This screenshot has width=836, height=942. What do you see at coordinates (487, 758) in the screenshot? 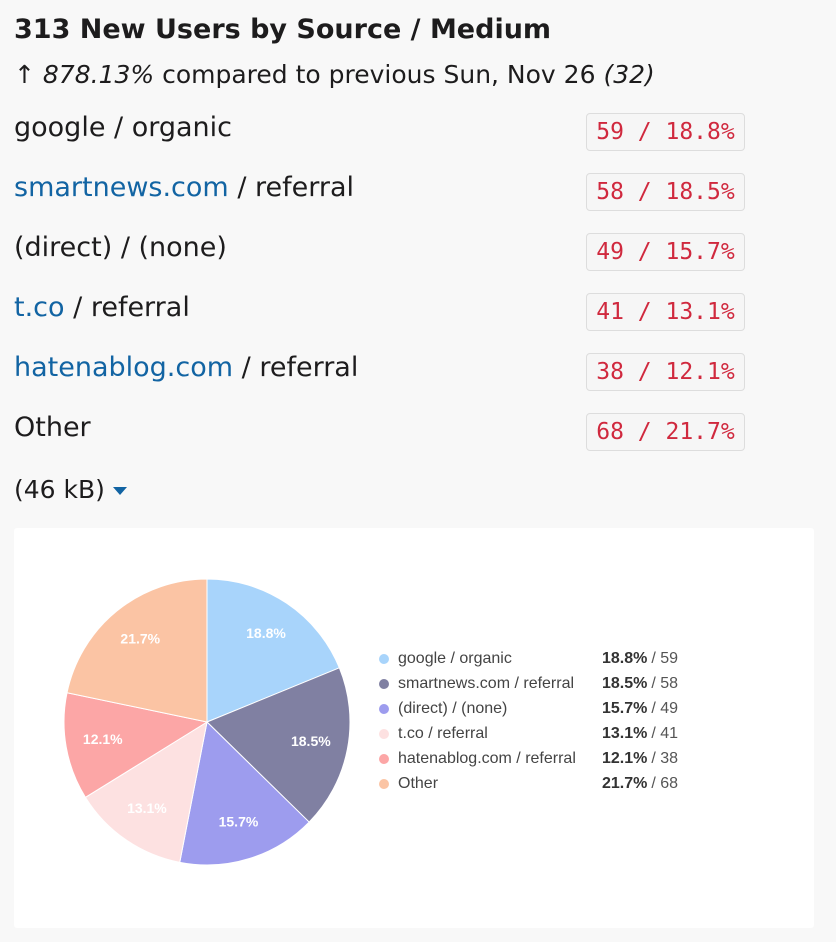
I see `legend-label: hatenablog.com / referral` at bounding box center [487, 758].